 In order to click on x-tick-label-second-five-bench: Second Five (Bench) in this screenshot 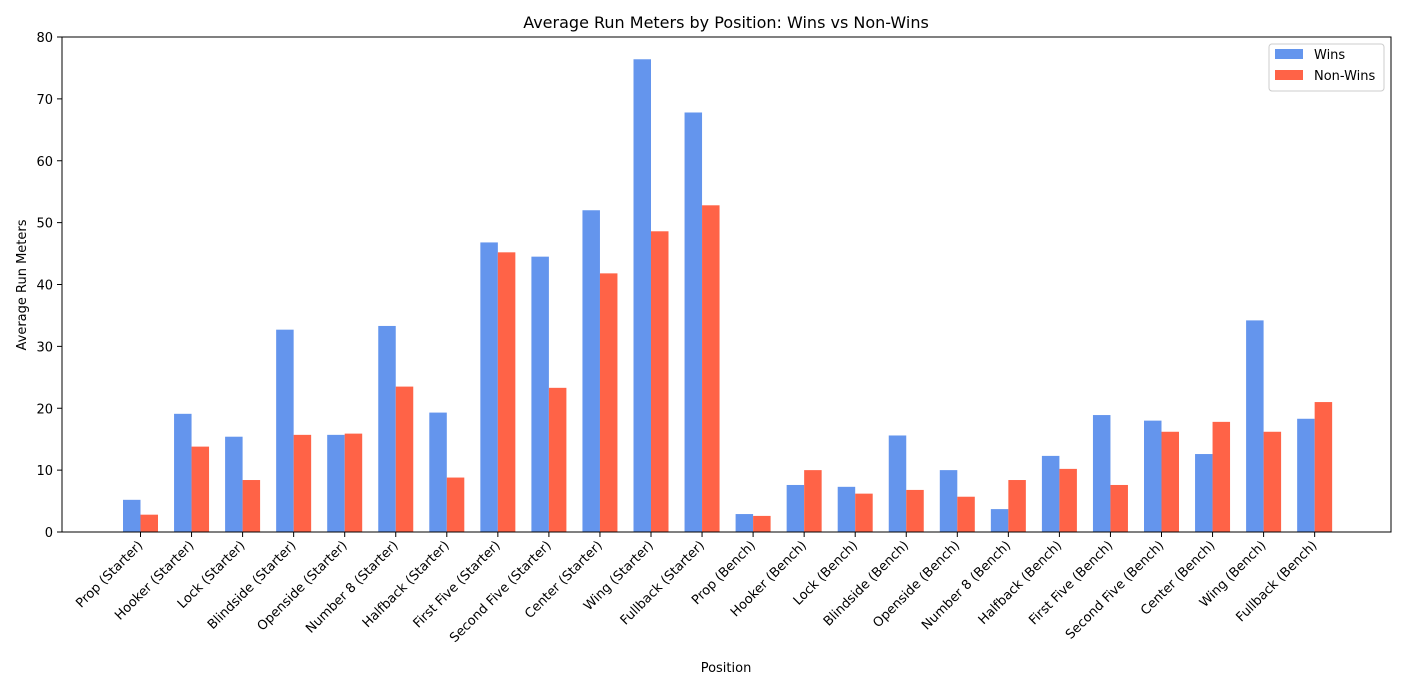, I will do `click(1115, 590)`.